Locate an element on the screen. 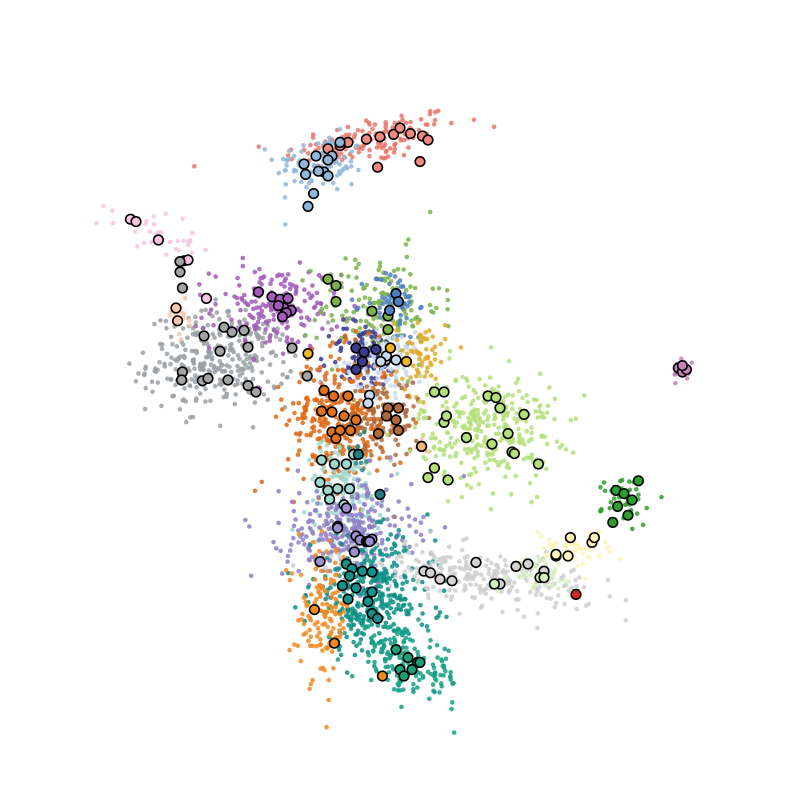 The image size is (800, 800). cluster-16-point is located at coordinates (362, 470).